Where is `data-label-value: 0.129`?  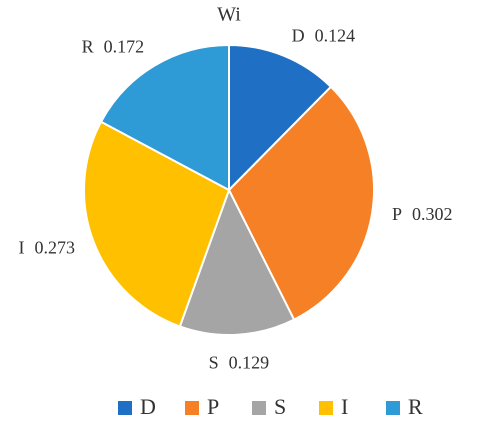
data-label-value: 0.129 is located at coordinates (249, 363).